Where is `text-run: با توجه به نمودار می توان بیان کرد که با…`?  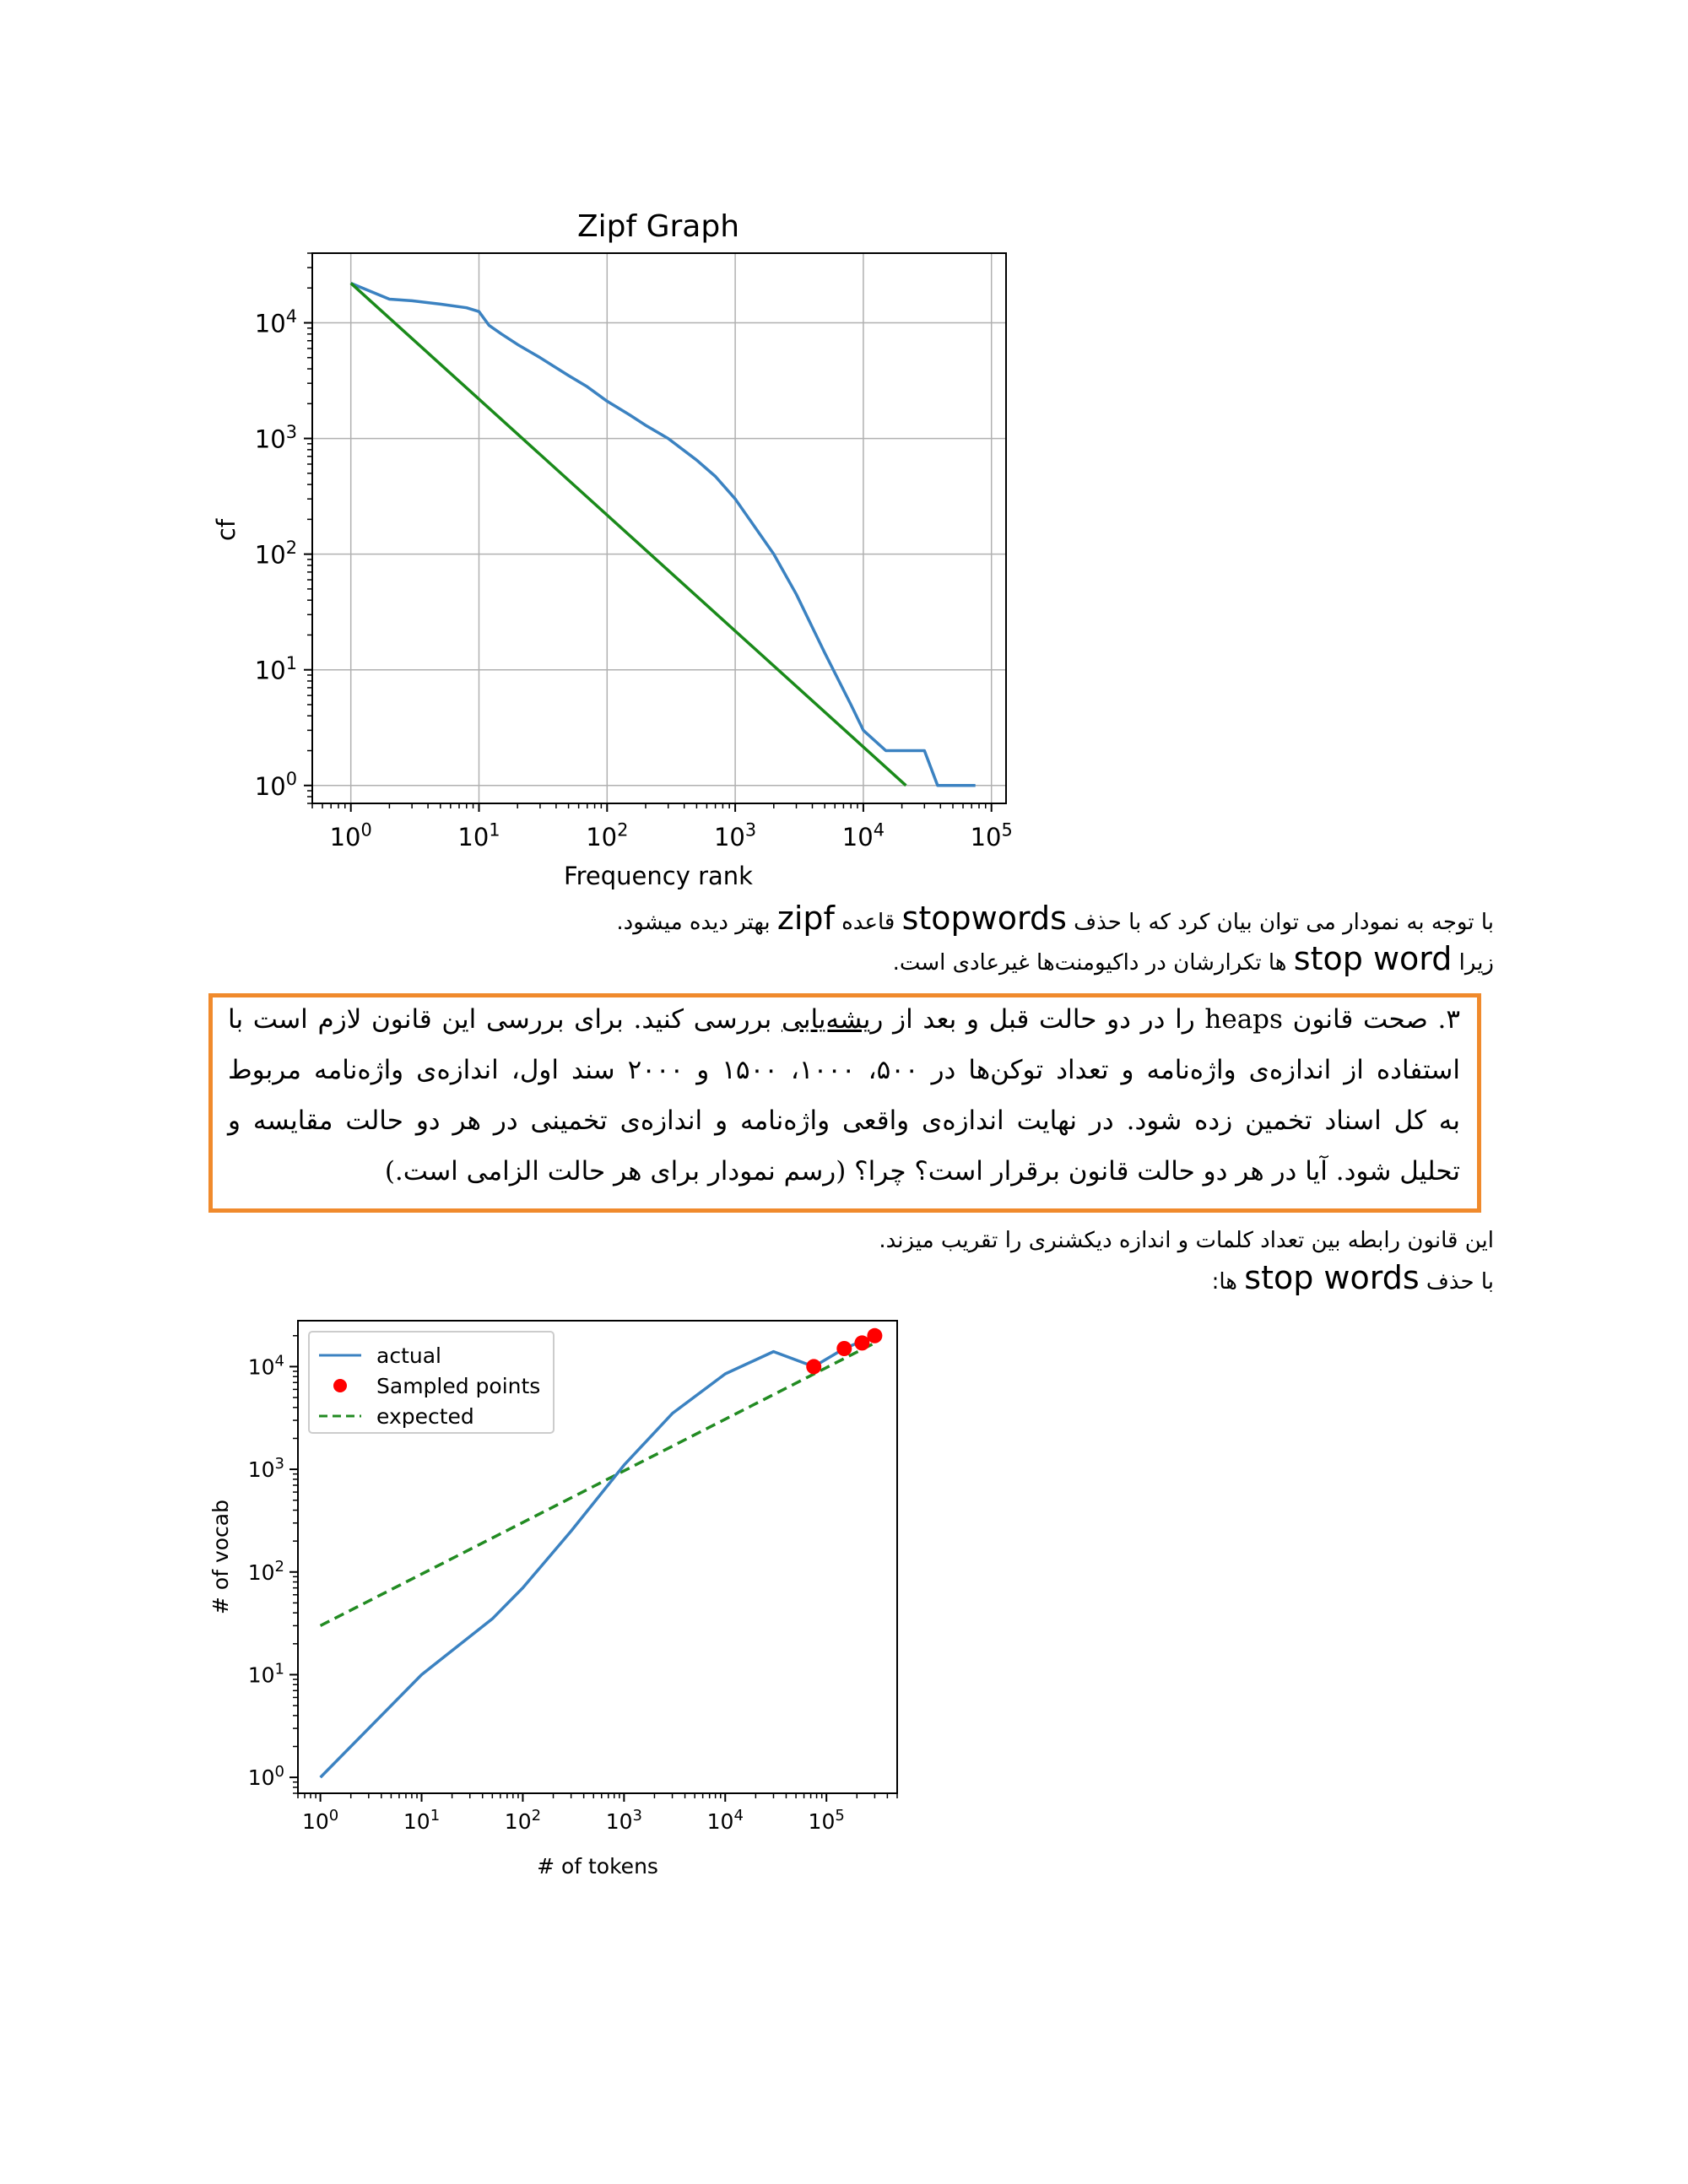 text-run: با توجه به نمودار می توان بیان کرد که با… is located at coordinates (1280, 922).